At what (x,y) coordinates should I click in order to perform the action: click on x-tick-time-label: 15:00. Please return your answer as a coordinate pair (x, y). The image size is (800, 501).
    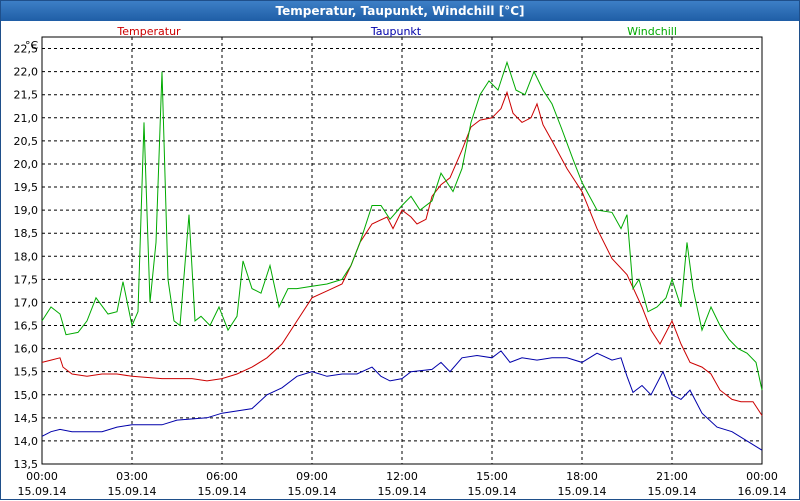
    Looking at the image, I should click on (492, 476).